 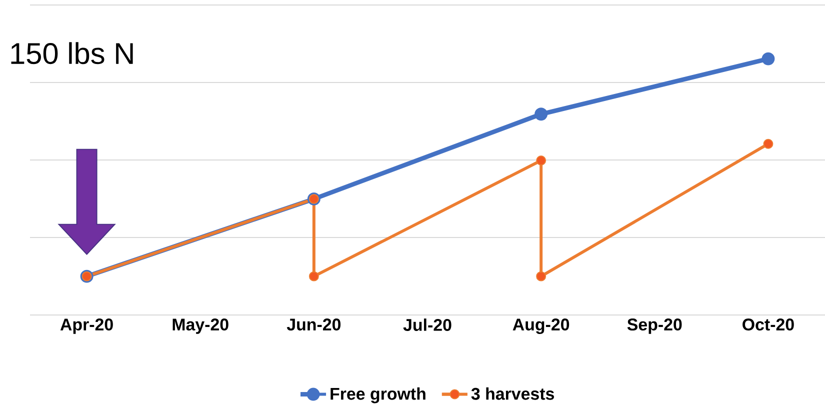 I want to click on x-tick-label: Oct-20, so click(x=768, y=324).